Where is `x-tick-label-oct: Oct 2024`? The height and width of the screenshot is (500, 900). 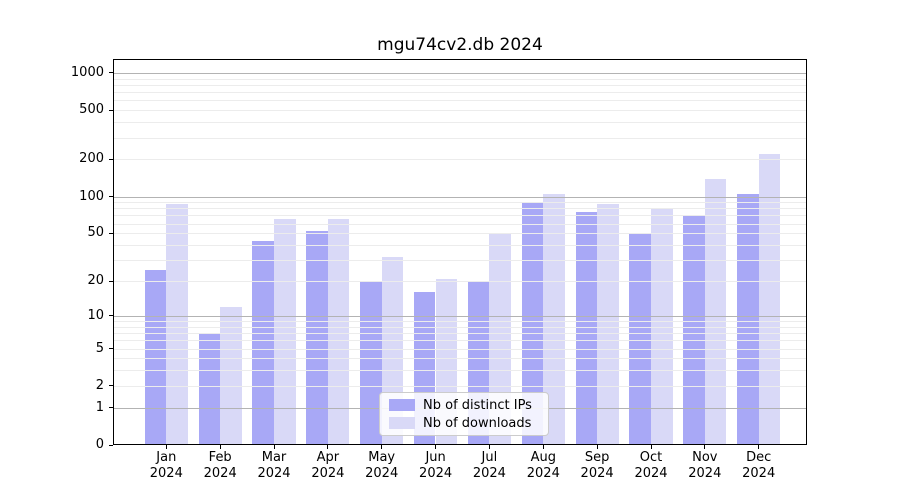
x-tick-label-oct: Oct 2024 is located at coordinates (651, 465).